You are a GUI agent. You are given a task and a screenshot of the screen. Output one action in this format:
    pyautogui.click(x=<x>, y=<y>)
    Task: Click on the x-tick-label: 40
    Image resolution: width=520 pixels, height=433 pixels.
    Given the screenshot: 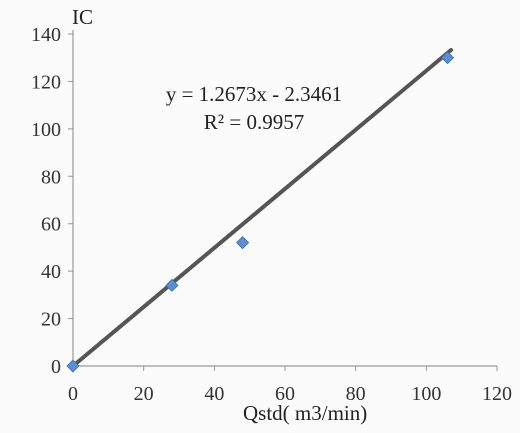 What is the action you would take?
    pyautogui.click(x=214, y=394)
    